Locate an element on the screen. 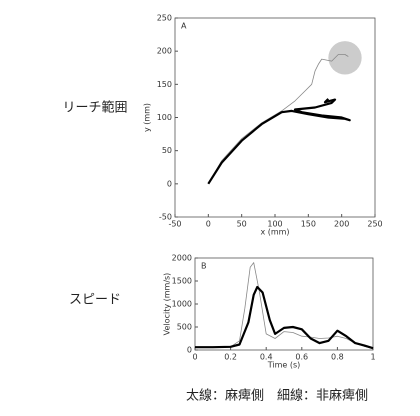  x-tick-label: 0.8 is located at coordinates (337, 357).